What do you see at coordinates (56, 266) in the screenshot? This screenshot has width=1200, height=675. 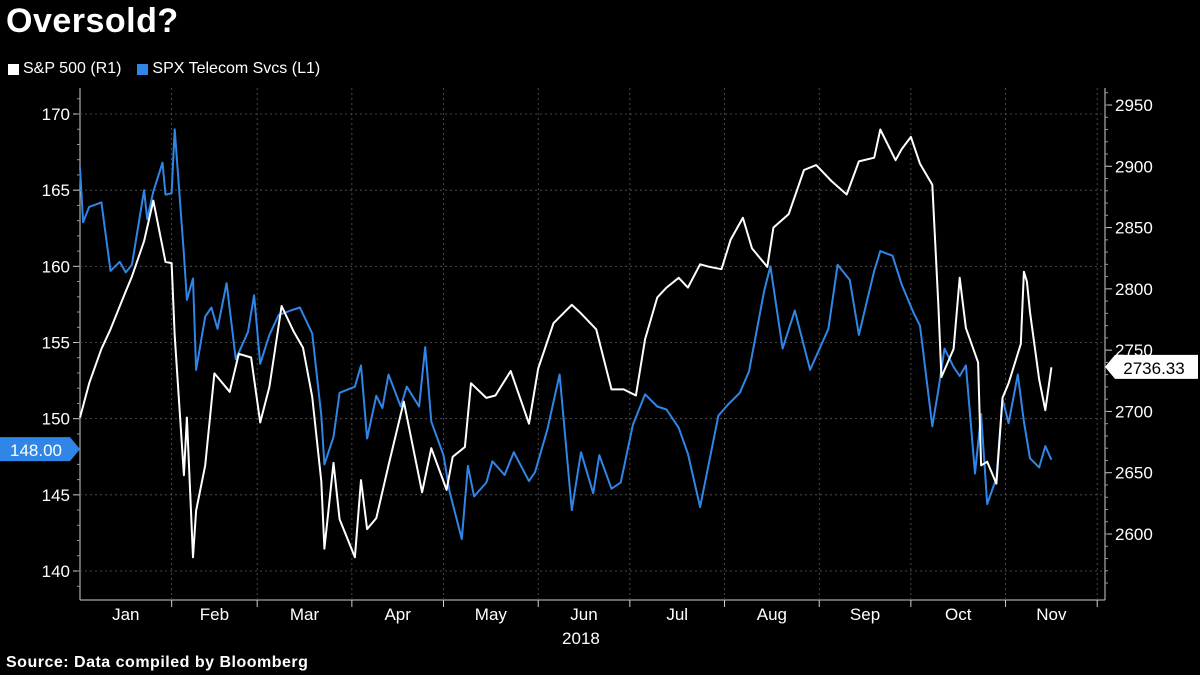 I see `left-tick-label: 160` at bounding box center [56, 266].